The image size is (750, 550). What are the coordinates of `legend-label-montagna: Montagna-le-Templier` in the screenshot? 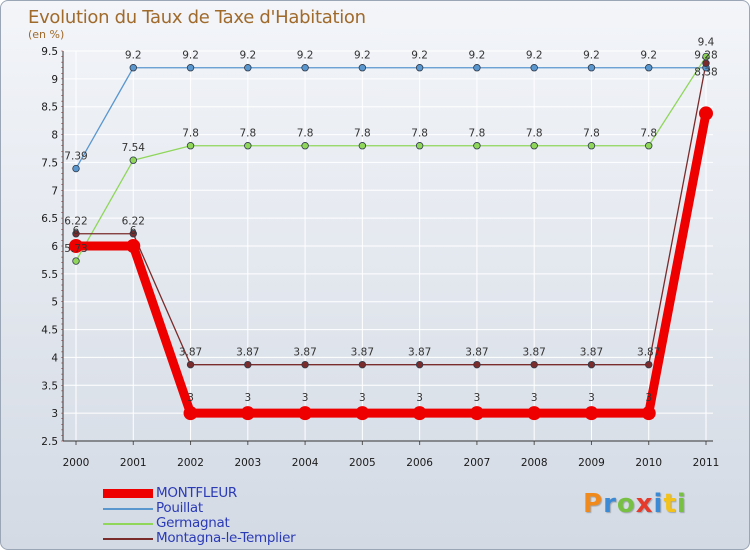 It's located at (226, 538).